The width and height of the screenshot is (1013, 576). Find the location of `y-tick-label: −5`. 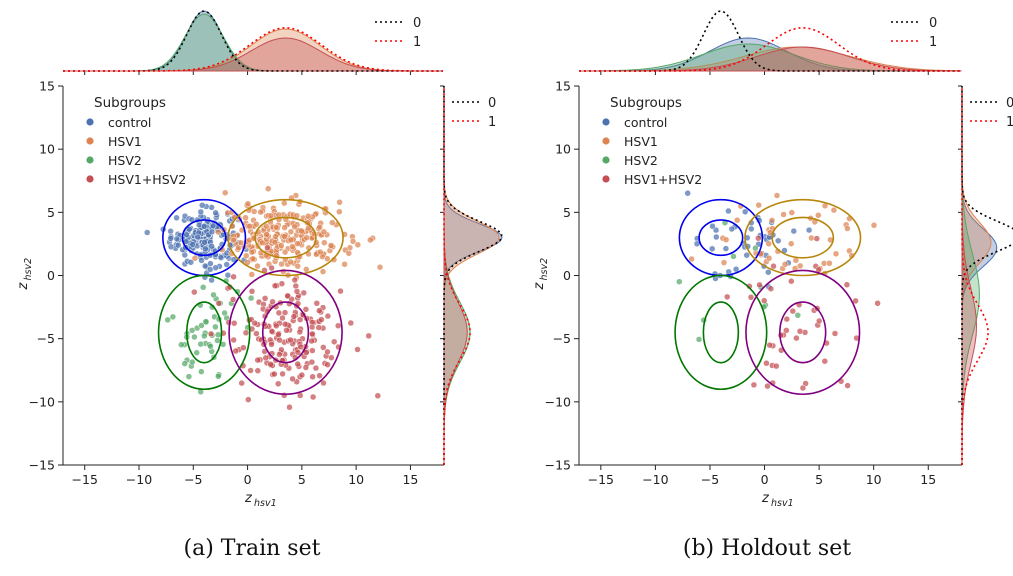

y-tick-label: −5 is located at coordinates (562, 338).